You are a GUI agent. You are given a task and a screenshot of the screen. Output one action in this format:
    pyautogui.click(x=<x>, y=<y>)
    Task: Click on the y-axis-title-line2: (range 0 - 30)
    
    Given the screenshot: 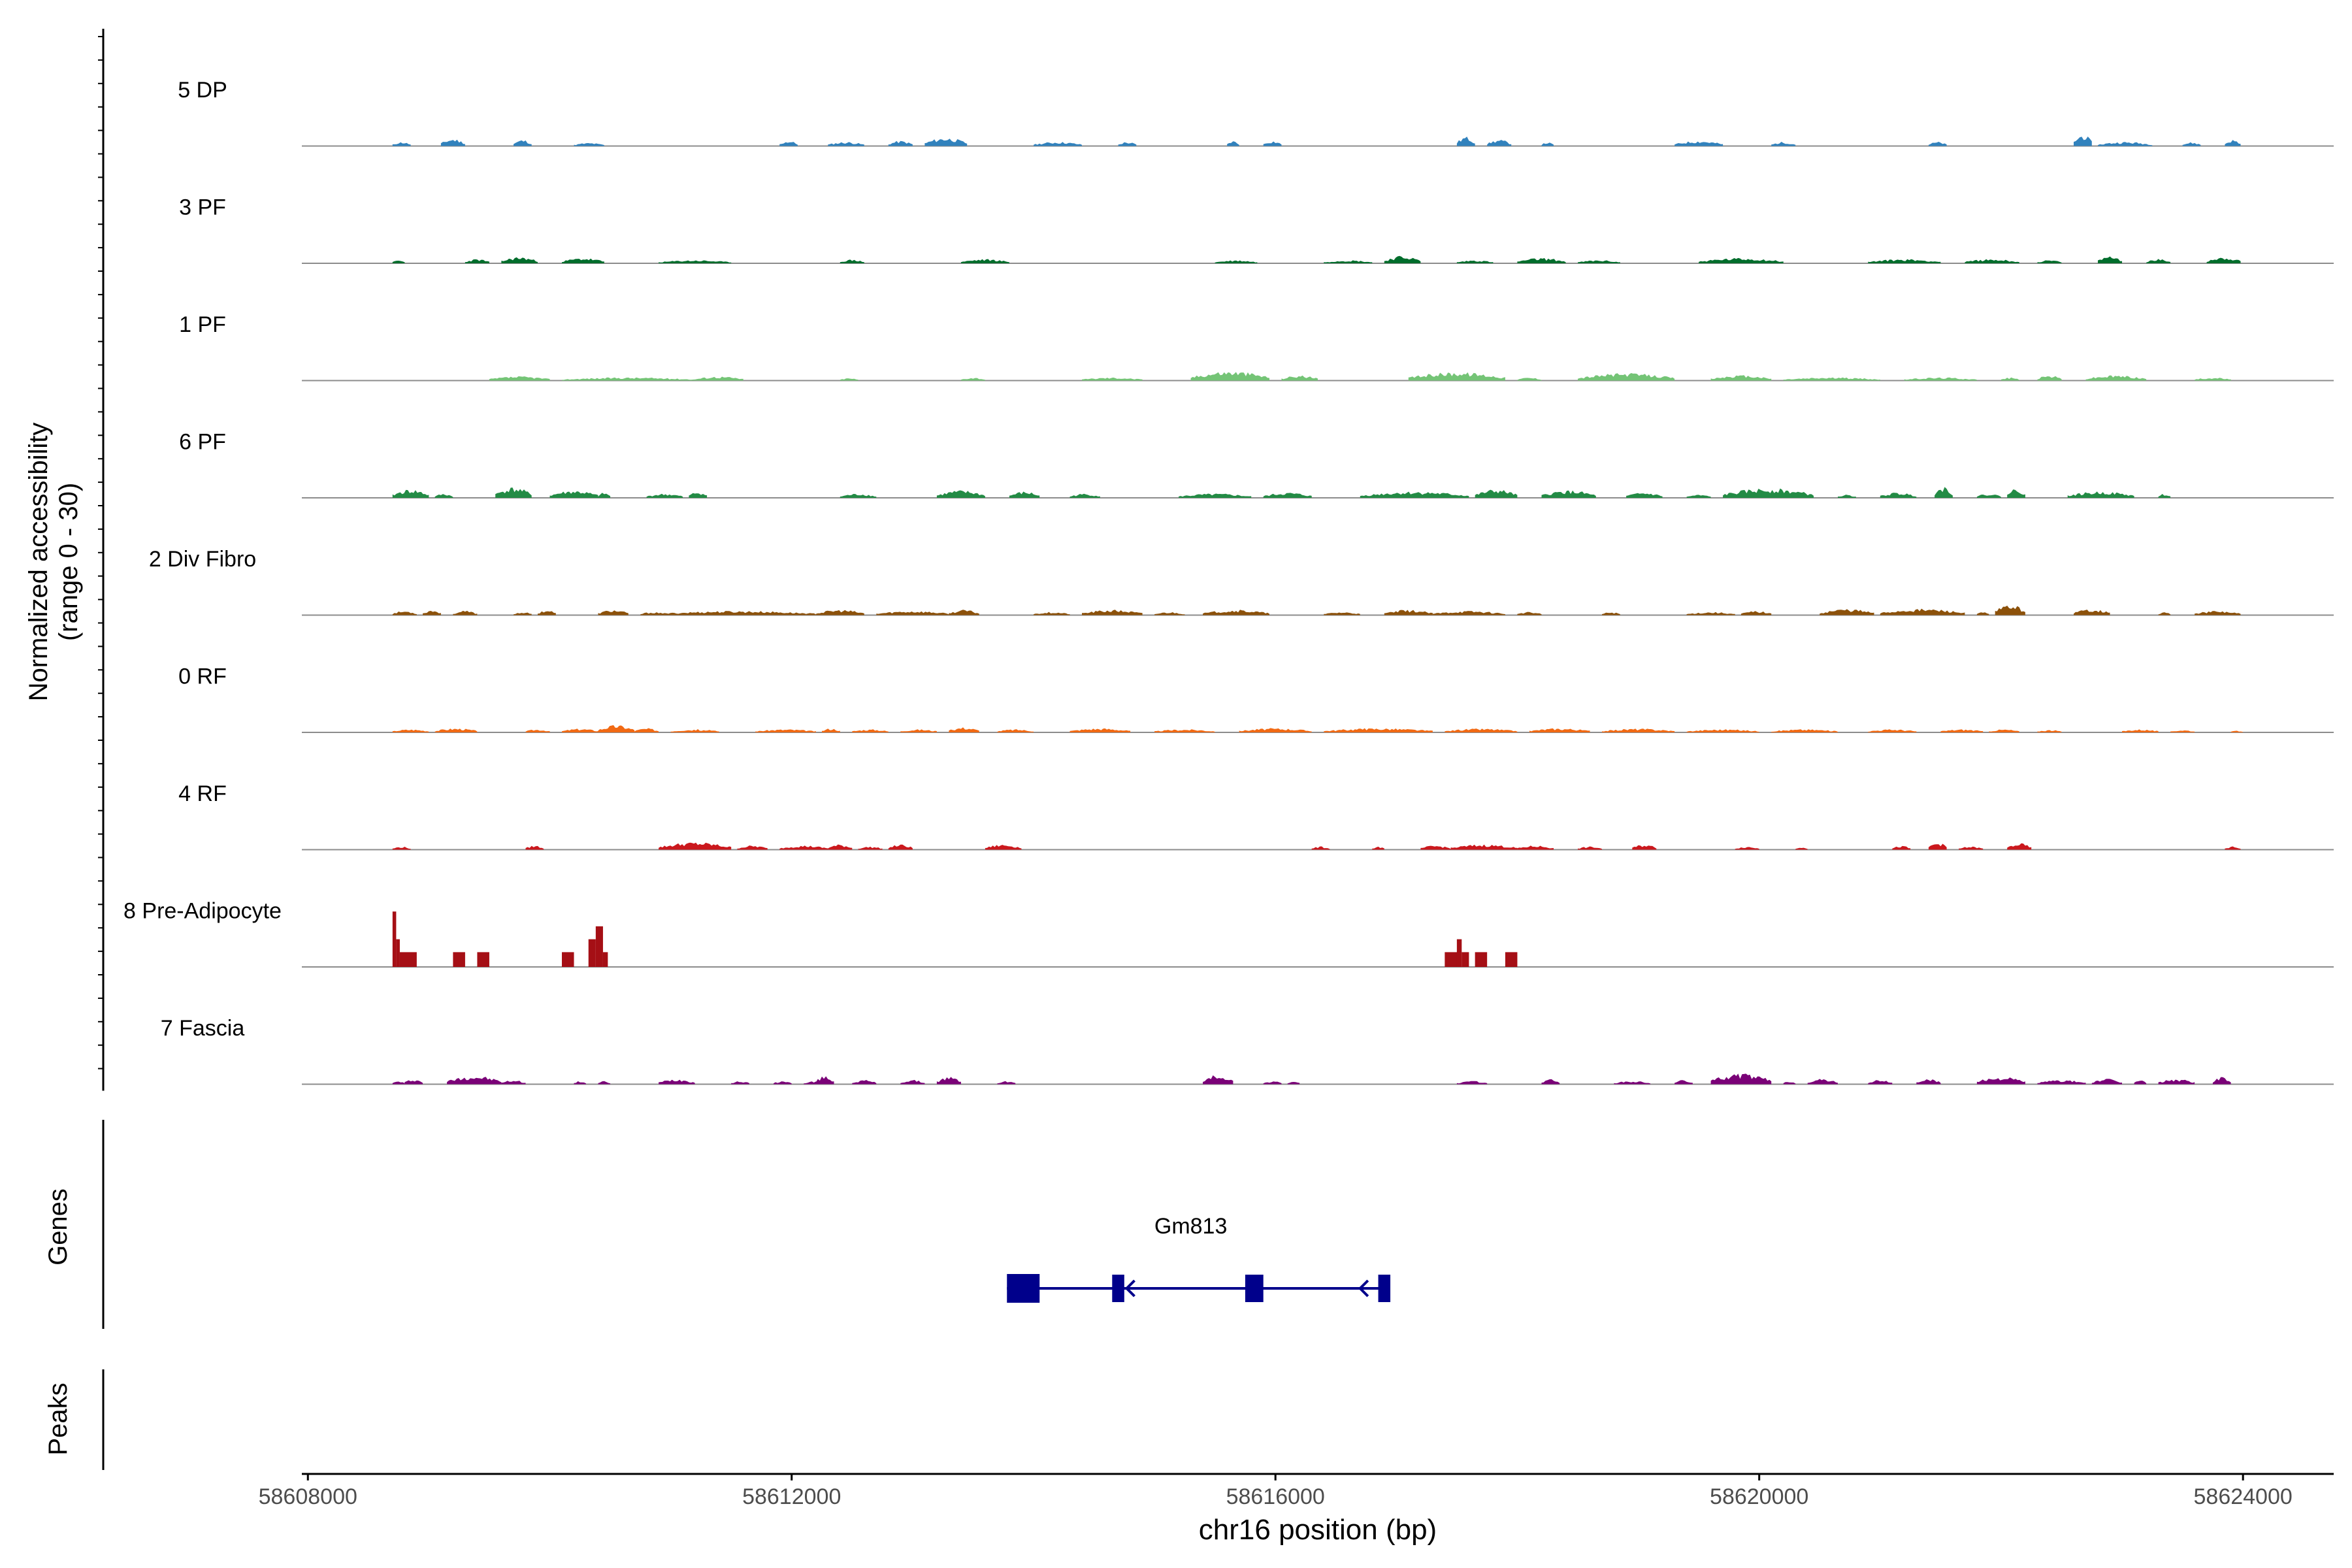 What is the action you would take?
    pyautogui.click(x=68, y=562)
    